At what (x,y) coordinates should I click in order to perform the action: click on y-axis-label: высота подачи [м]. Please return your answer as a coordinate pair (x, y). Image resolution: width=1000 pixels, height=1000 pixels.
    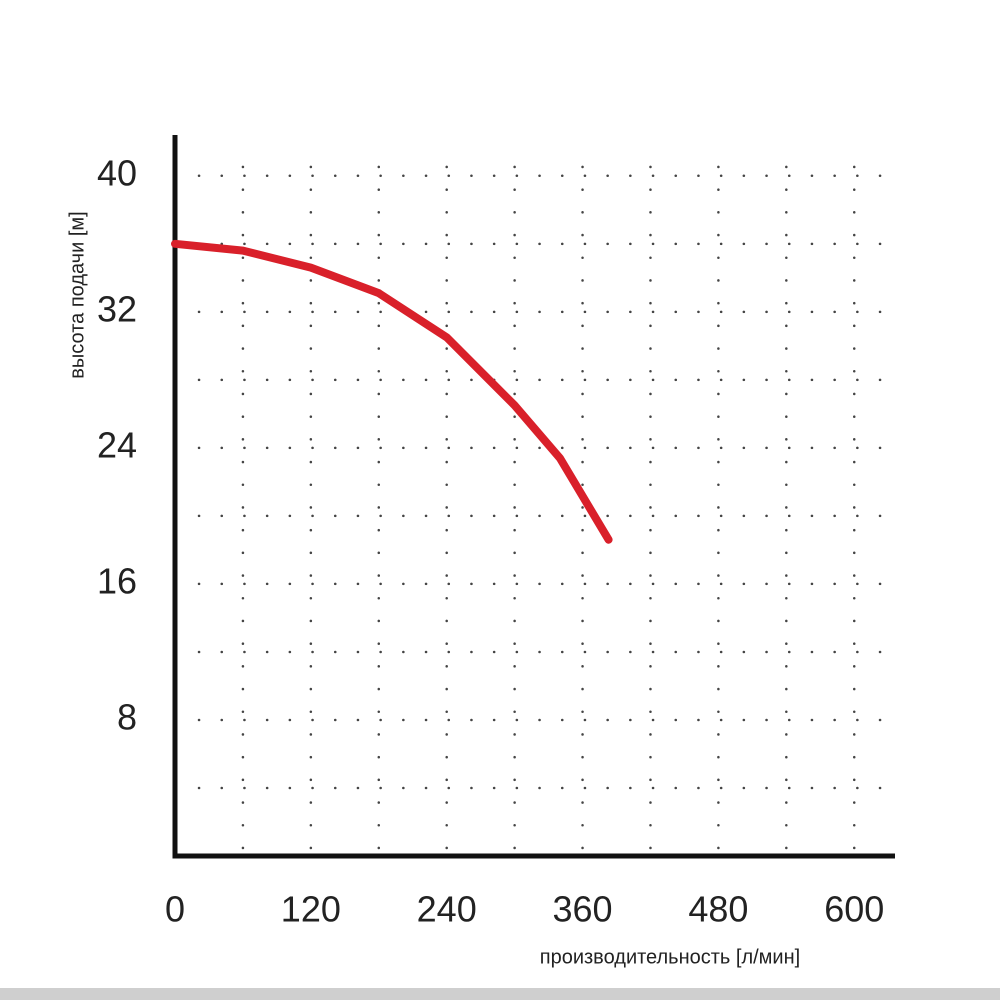
    Looking at the image, I should click on (77, 294).